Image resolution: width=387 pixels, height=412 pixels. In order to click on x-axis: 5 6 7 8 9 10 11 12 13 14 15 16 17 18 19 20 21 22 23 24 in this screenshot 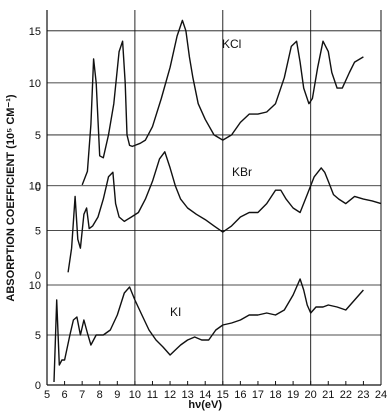, I will do `click(215, 391)`.